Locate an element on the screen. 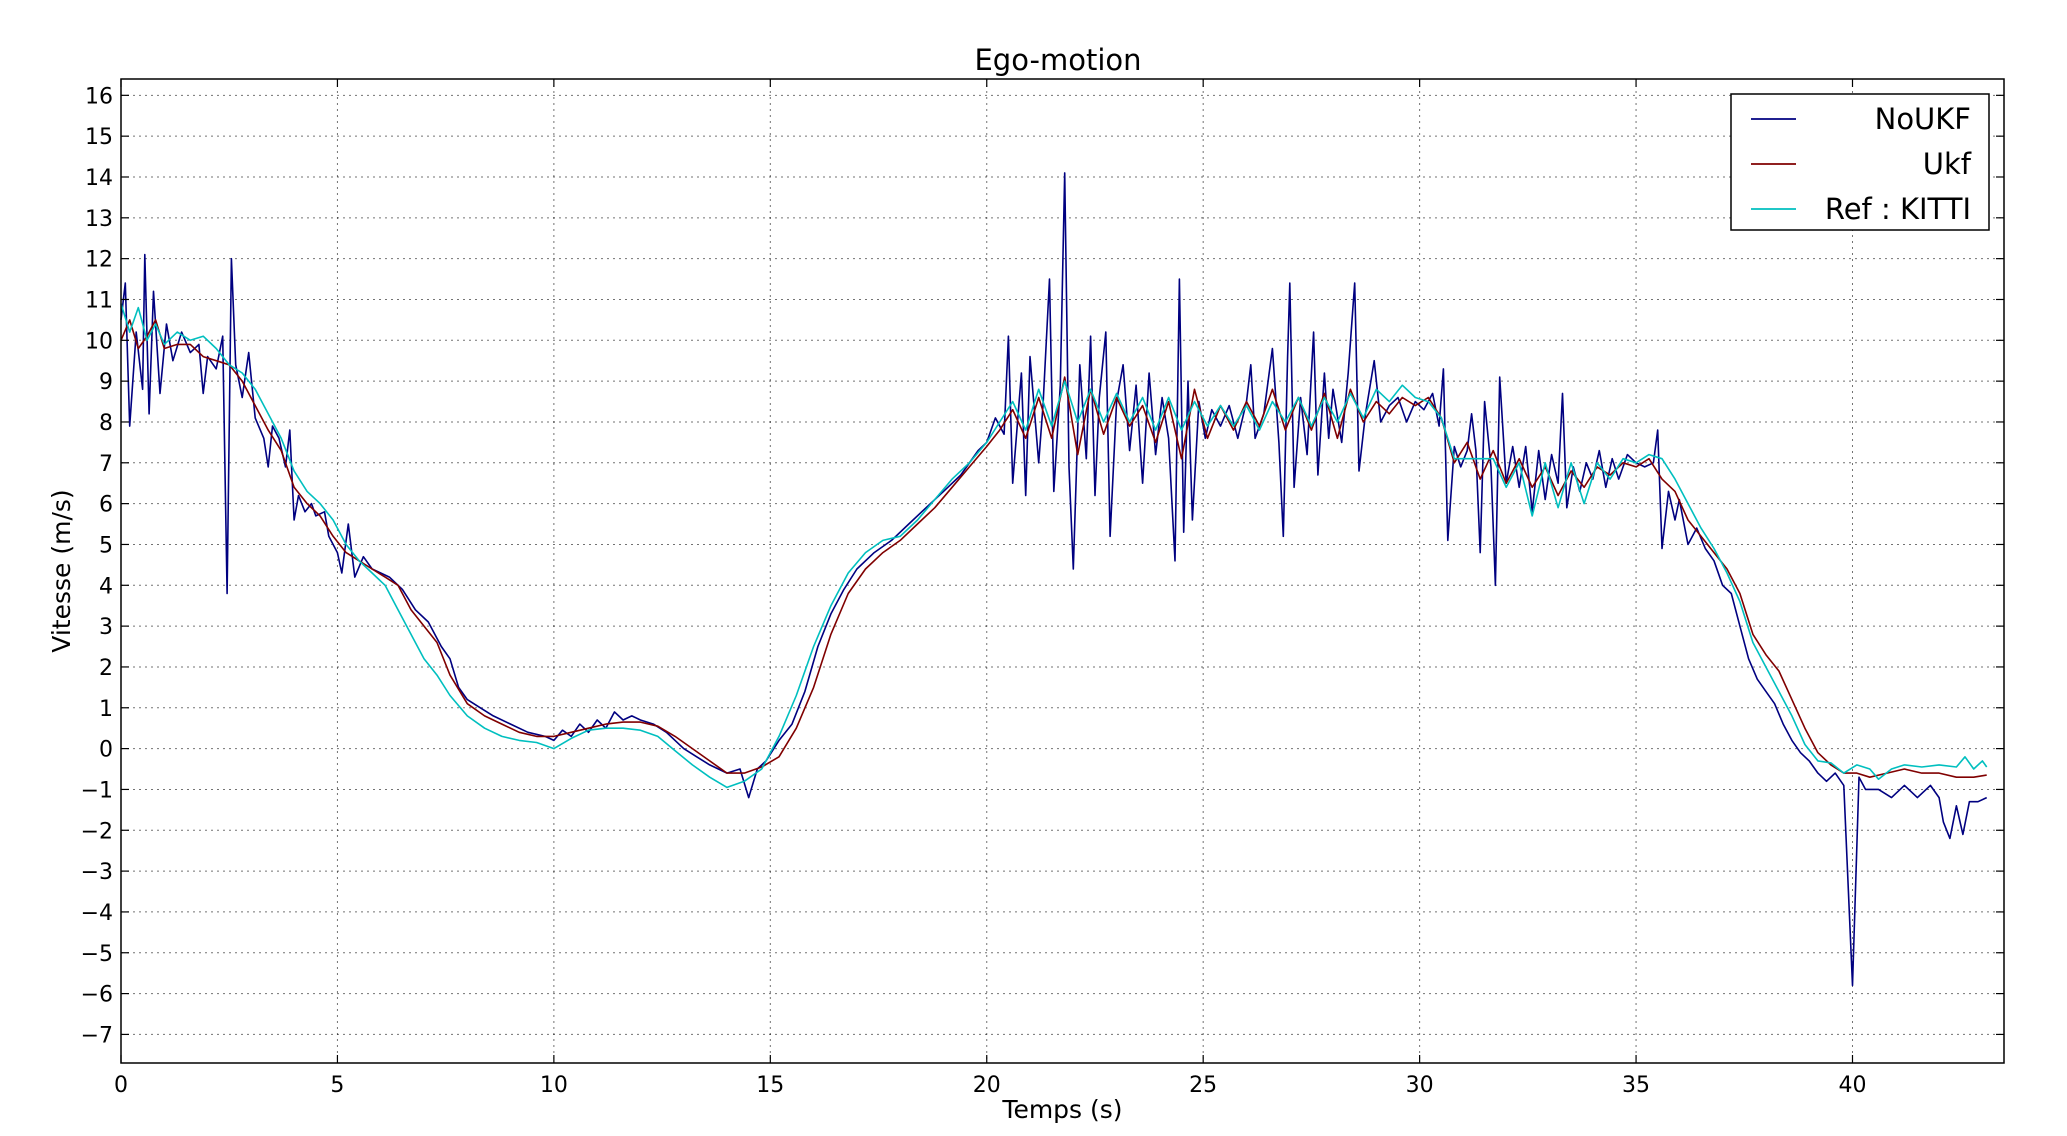  y-tick-label: 16 is located at coordinates (99, 96).